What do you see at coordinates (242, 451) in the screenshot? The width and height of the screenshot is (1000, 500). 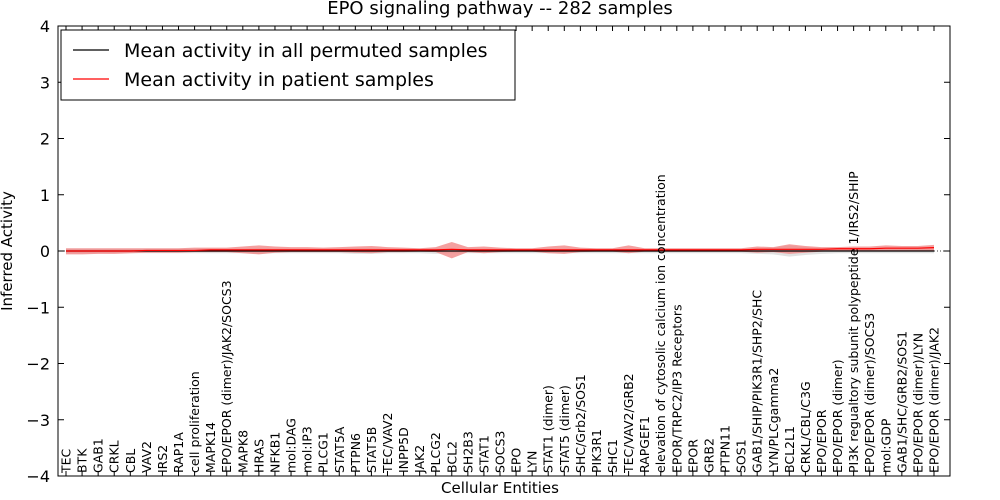 I see `x-tick-label: MAPK8` at bounding box center [242, 451].